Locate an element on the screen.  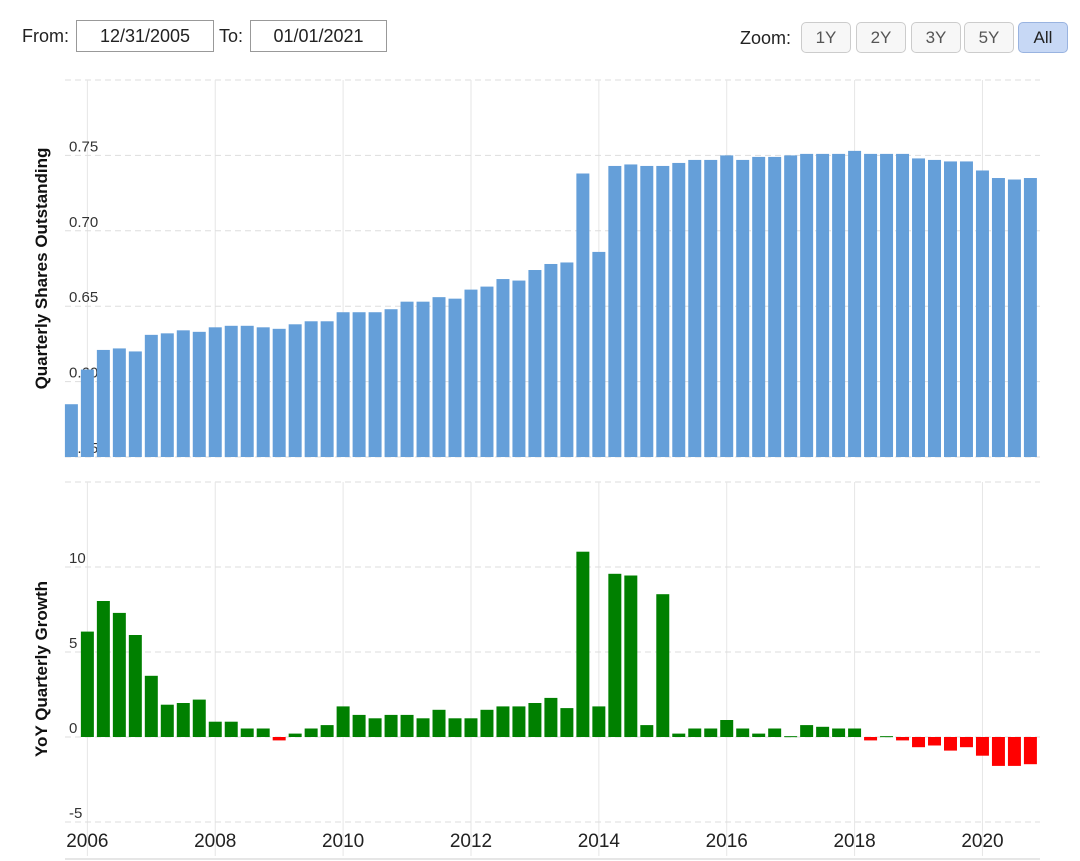
zoom-label: Zoom: is located at coordinates (766, 38).